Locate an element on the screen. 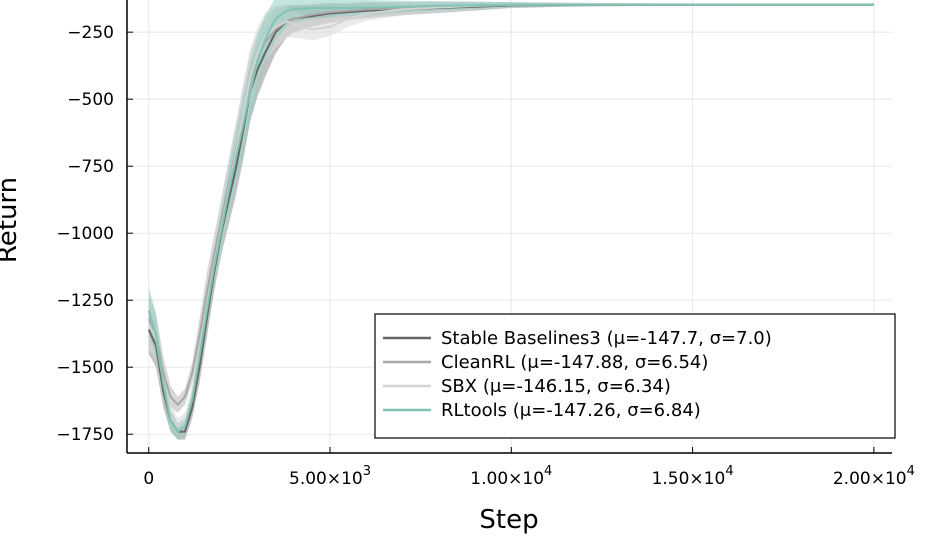  y-tick-label: −750 is located at coordinates (90, 167).